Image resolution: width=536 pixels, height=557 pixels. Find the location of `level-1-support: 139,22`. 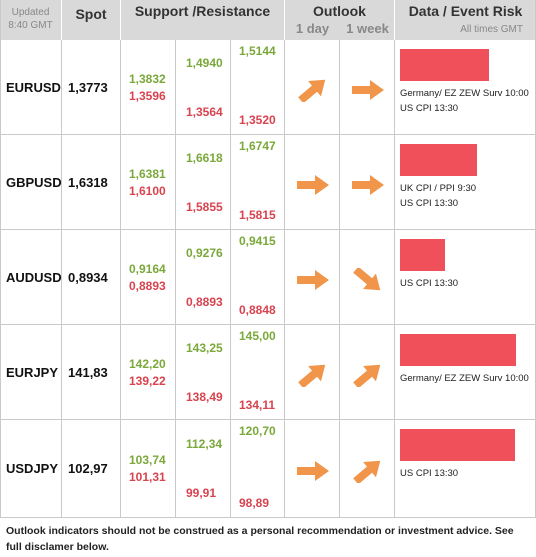

level-1-support: 139,22 is located at coordinates (147, 381).